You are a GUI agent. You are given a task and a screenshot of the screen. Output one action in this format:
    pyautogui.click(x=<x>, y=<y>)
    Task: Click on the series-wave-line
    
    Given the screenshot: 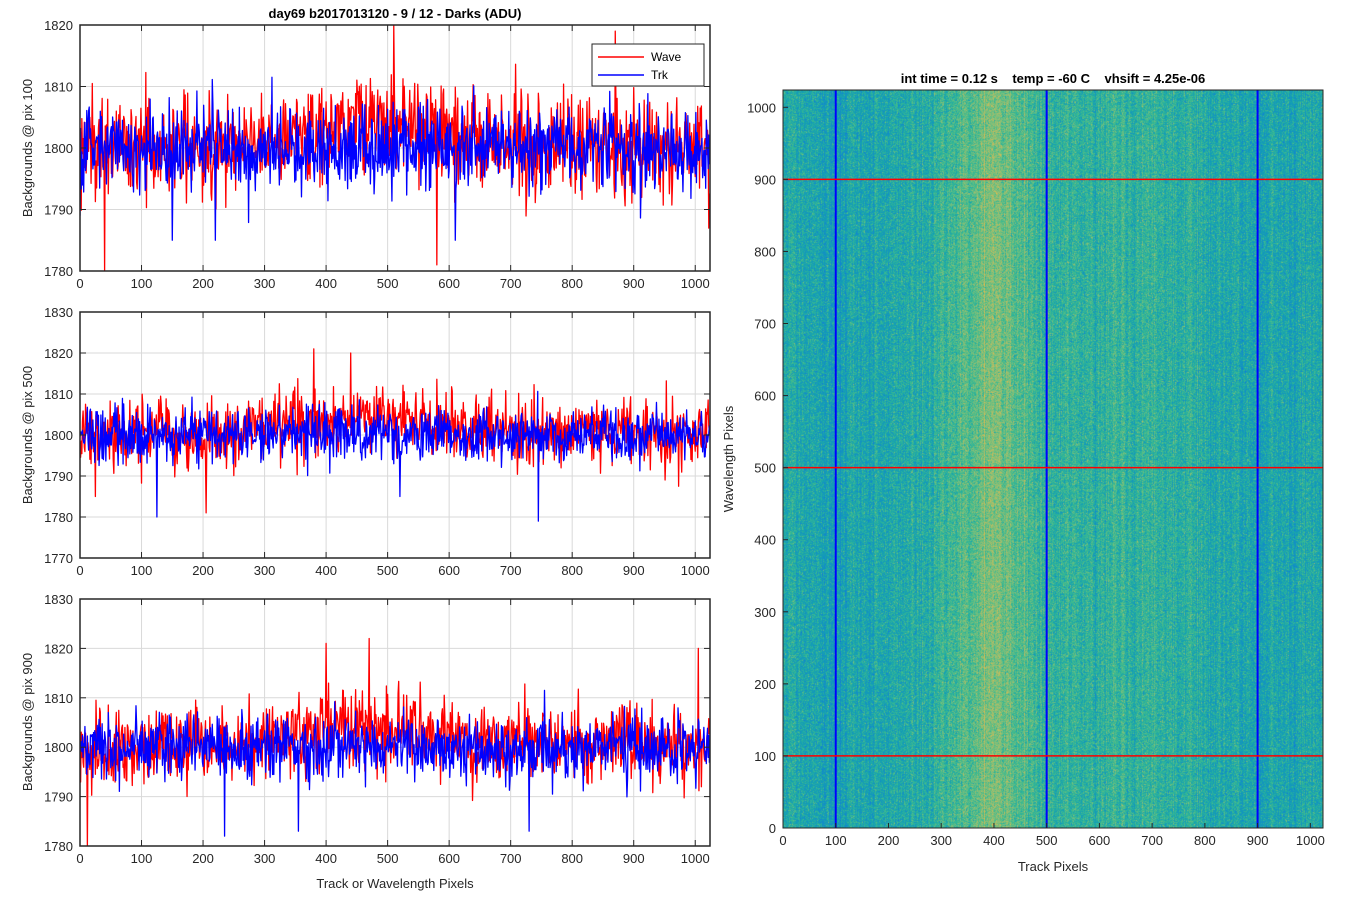 What is the action you would take?
    pyautogui.click(x=395, y=148)
    